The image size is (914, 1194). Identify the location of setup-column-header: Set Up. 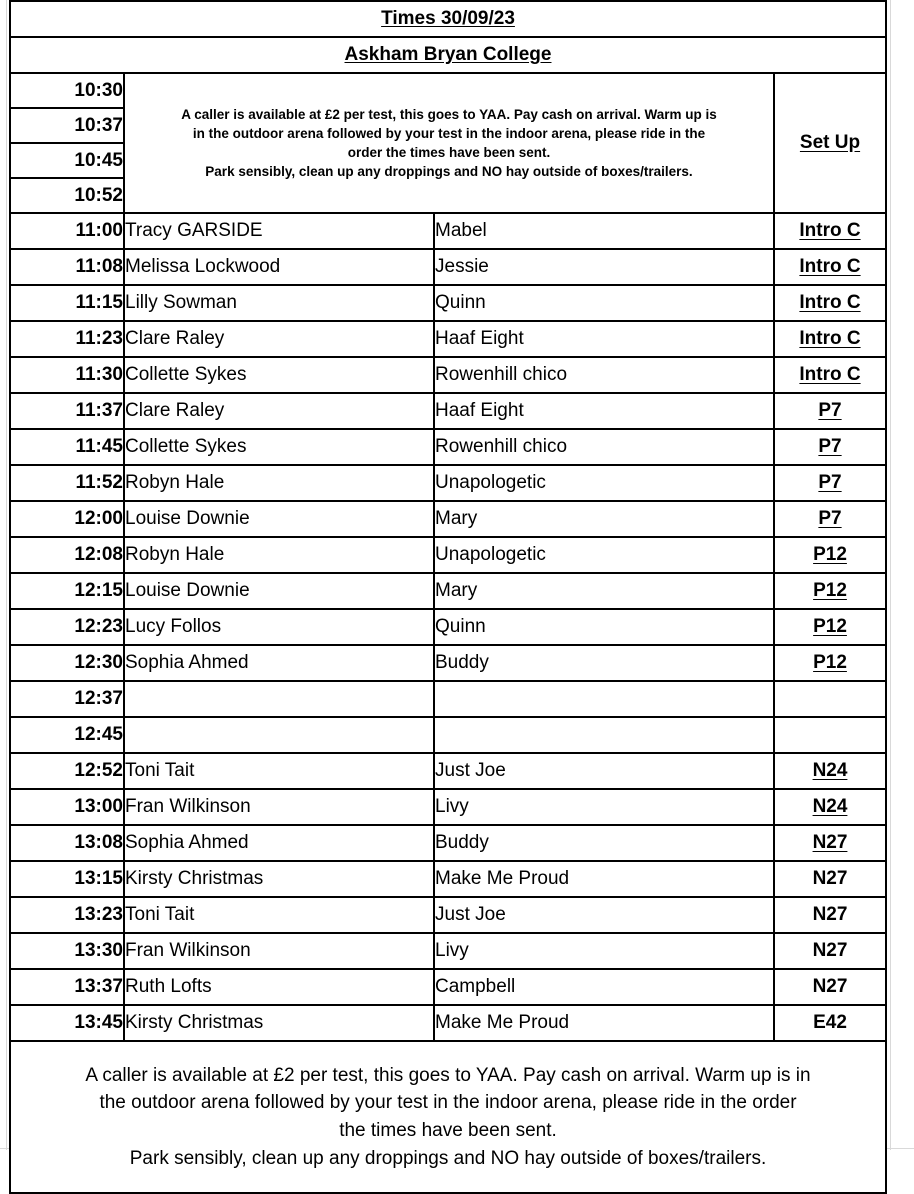
(830, 143).